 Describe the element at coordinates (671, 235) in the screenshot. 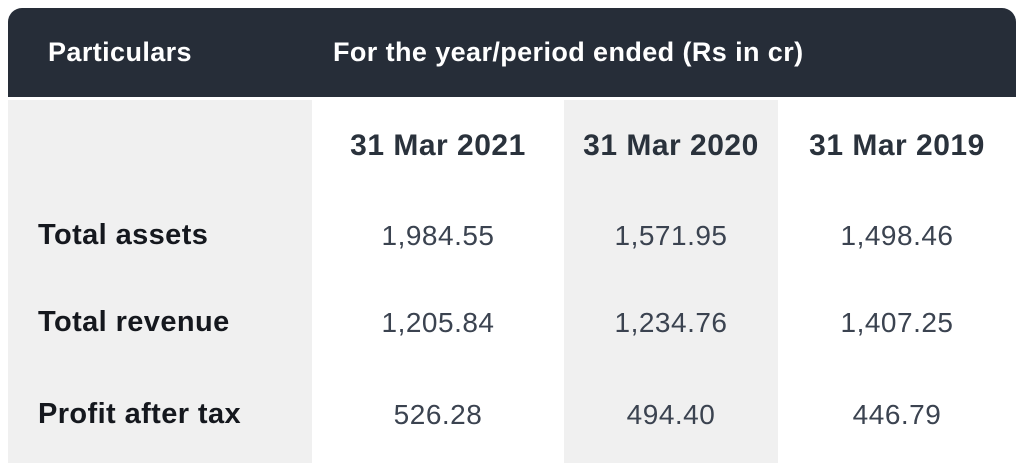

I see `value-total-assets-2020: 1,571.95` at that location.